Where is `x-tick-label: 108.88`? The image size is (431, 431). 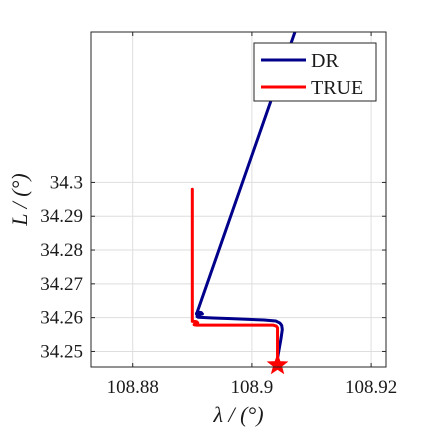 x-tick-label: 108.88 is located at coordinates (133, 387).